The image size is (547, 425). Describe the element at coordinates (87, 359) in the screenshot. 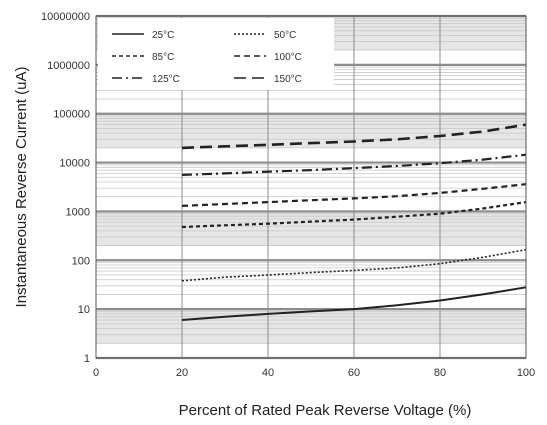

I see `y-tick-label: 1` at that location.